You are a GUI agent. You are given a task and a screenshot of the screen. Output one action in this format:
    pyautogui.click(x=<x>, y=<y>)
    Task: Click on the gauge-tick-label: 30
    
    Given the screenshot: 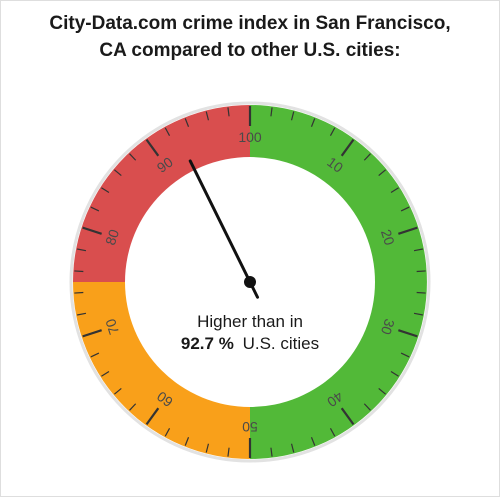 What is the action you would take?
    pyautogui.click(x=388, y=327)
    